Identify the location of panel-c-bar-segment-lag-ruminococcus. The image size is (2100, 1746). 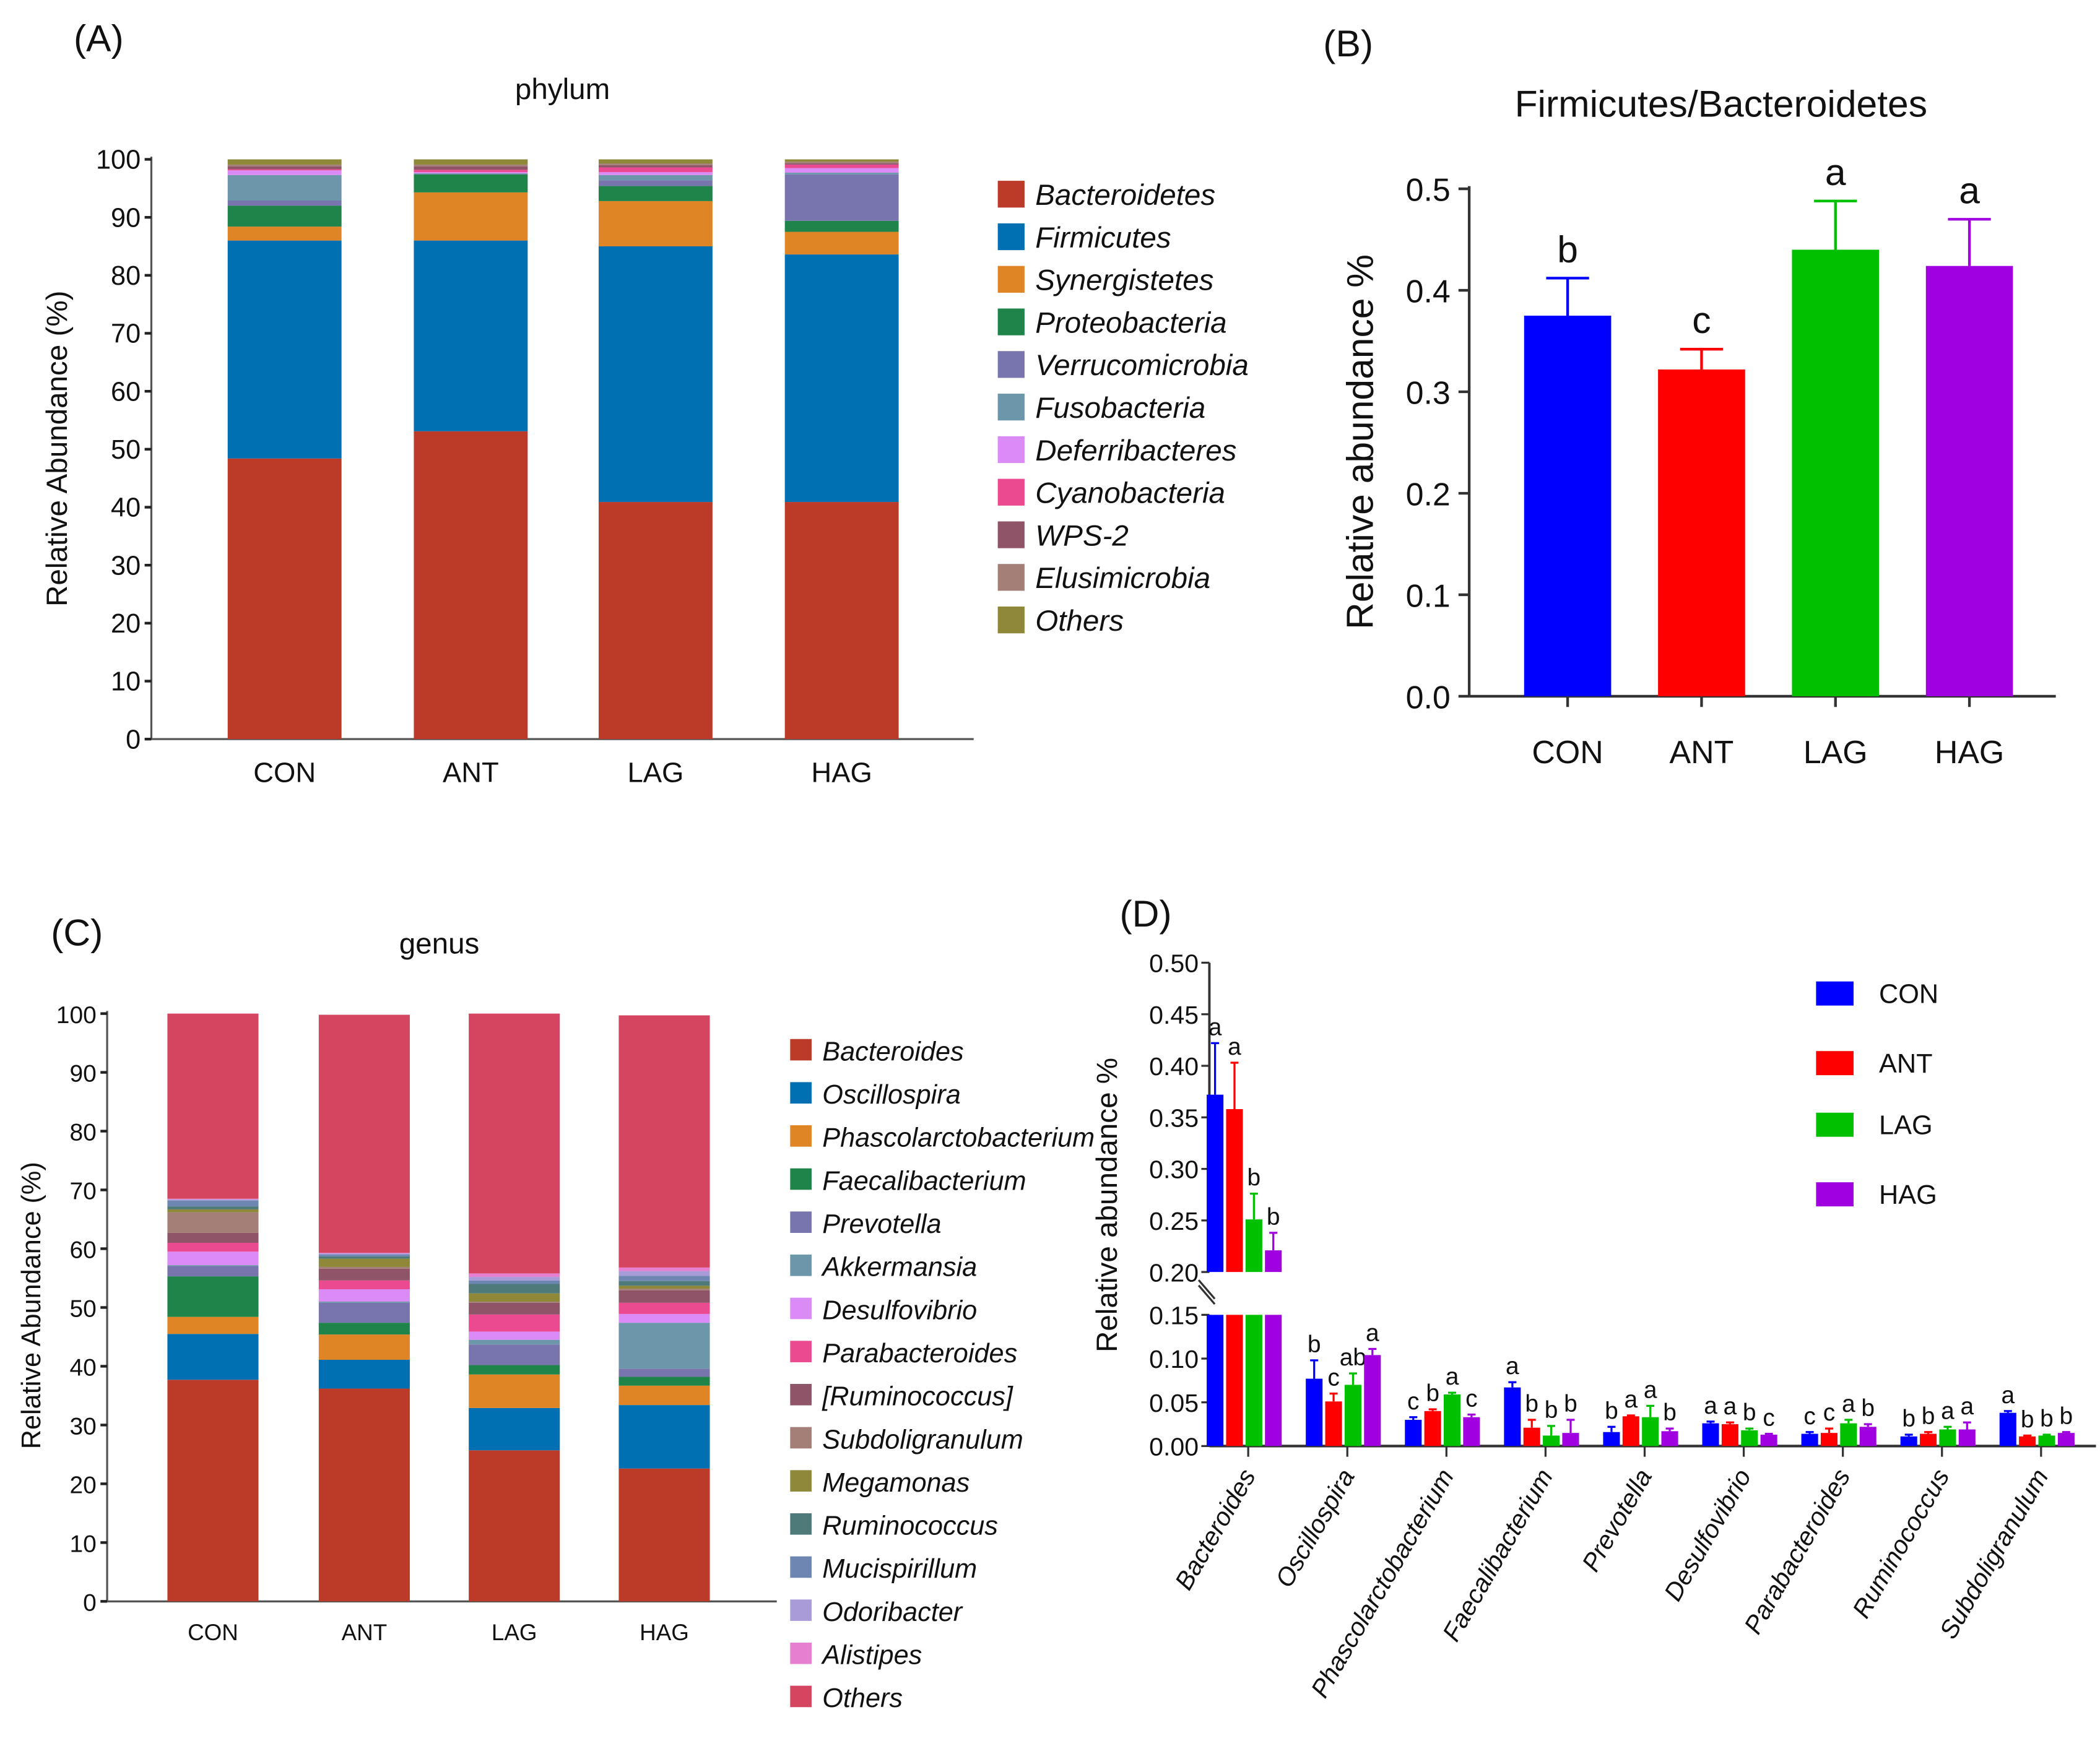
(514, 1289).